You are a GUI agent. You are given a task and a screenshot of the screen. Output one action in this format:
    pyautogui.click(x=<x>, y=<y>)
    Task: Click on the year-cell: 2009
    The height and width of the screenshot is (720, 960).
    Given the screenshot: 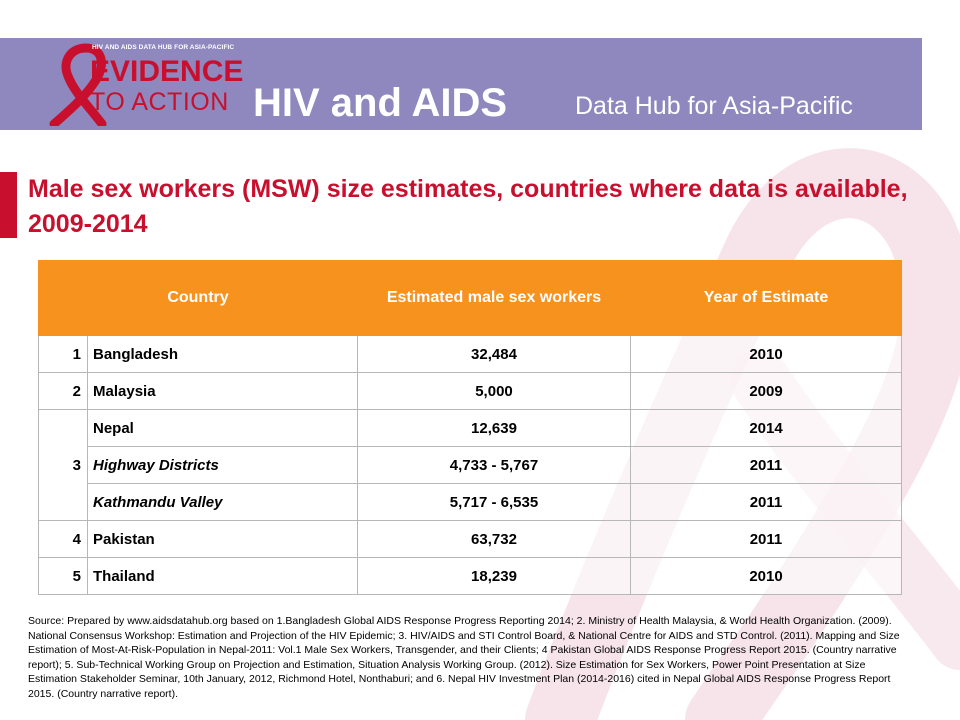 What is the action you would take?
    pyautogui.click(x=766, y=391)
    